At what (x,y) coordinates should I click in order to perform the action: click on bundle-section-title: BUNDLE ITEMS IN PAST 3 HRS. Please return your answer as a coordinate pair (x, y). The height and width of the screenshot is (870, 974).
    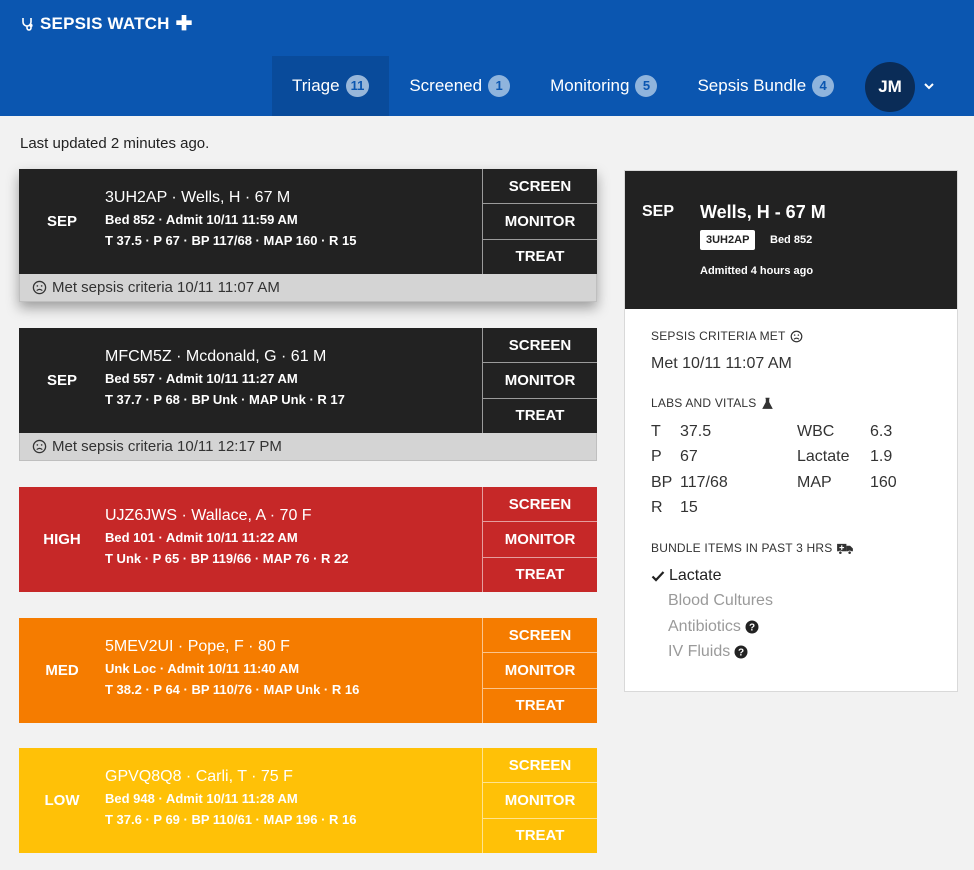
    Looking at the image, I should click on (752, 548).